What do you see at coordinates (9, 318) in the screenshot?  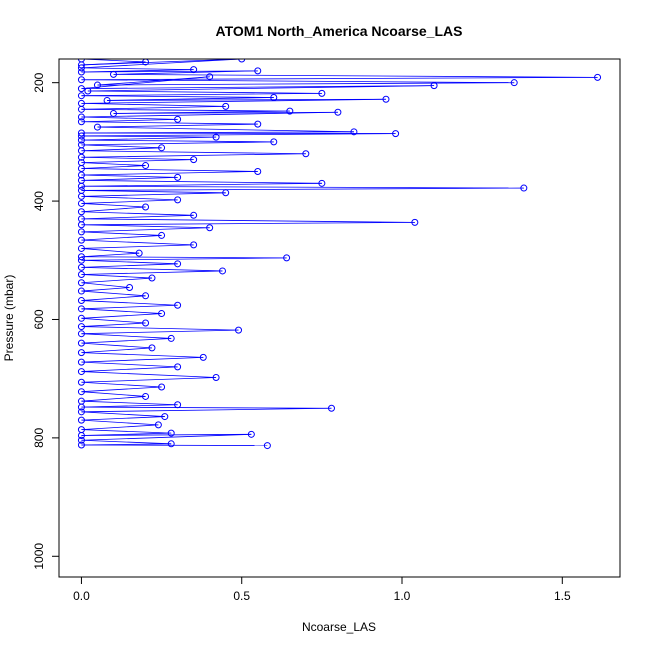 I see `y-axis-label: Pressure (mbar)` at bounding box center [9, 318].